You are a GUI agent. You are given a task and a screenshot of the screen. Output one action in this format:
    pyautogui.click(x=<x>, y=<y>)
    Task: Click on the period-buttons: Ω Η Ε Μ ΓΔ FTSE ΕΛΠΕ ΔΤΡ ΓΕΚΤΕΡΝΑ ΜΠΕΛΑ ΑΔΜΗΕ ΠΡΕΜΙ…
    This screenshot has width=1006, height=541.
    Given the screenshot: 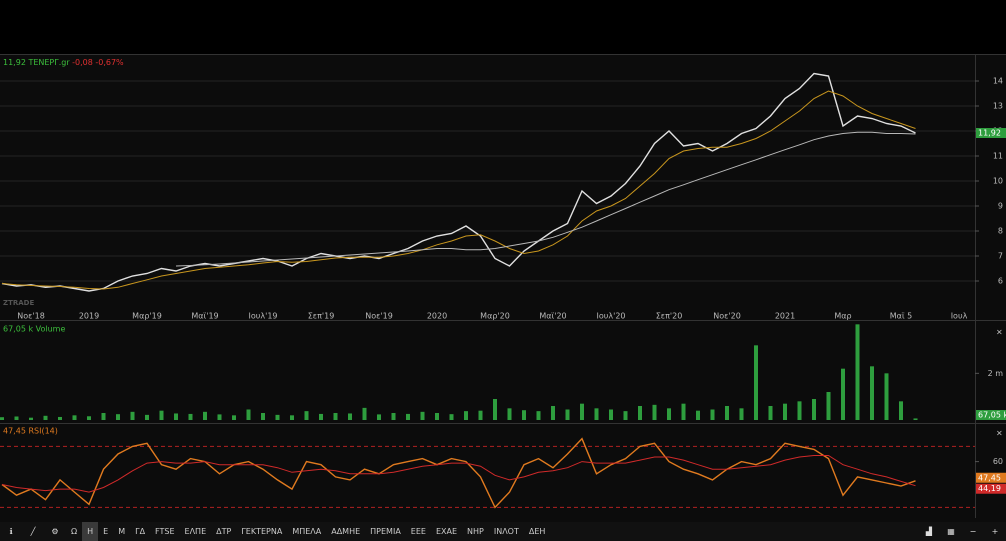 What is the action you would take?
    pyautogui.click(x=308, y=531)
    